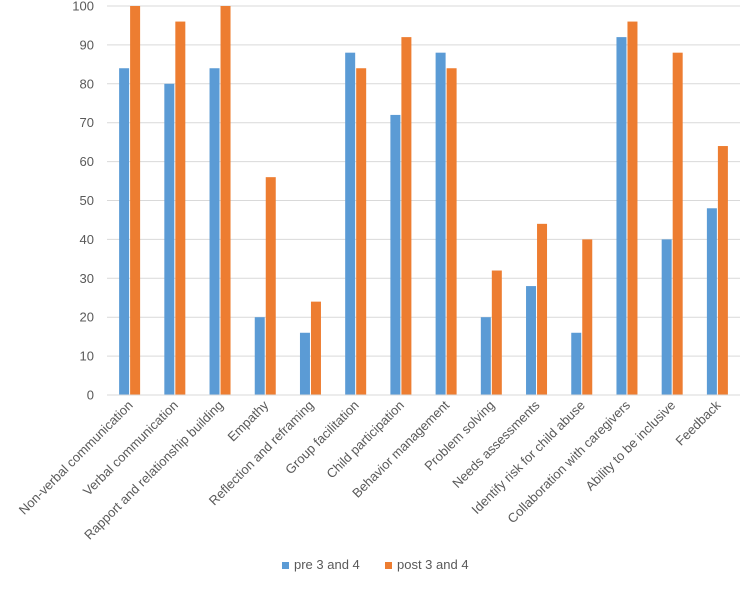 The width and height of the screenshot is (742, 602). What do you see at coordinates (87, 161) in the screenshot?
I see `y-tick-label: 60` at bounding box center [87, 161].